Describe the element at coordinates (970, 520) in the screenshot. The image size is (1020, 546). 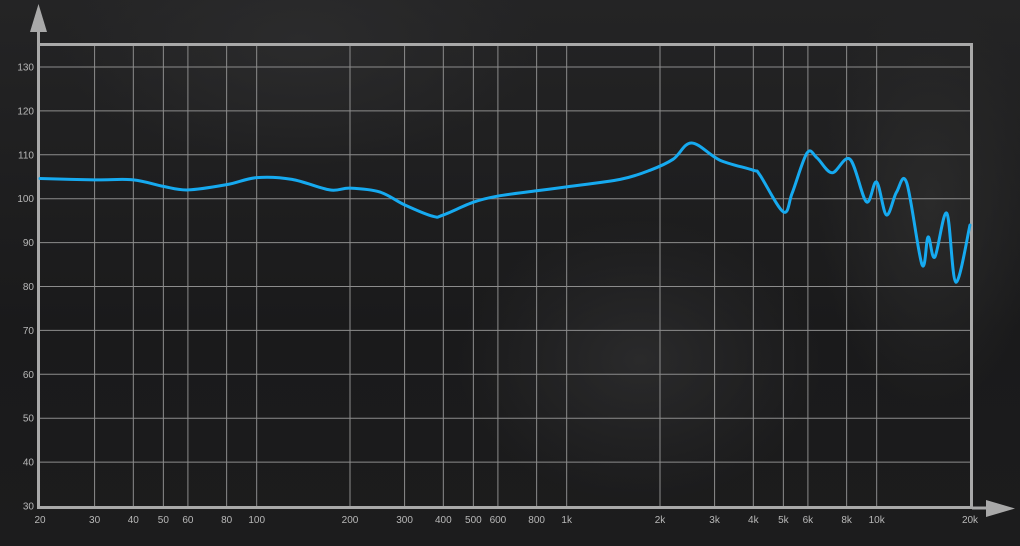
I see `x-tick-label: 20k` at that location.